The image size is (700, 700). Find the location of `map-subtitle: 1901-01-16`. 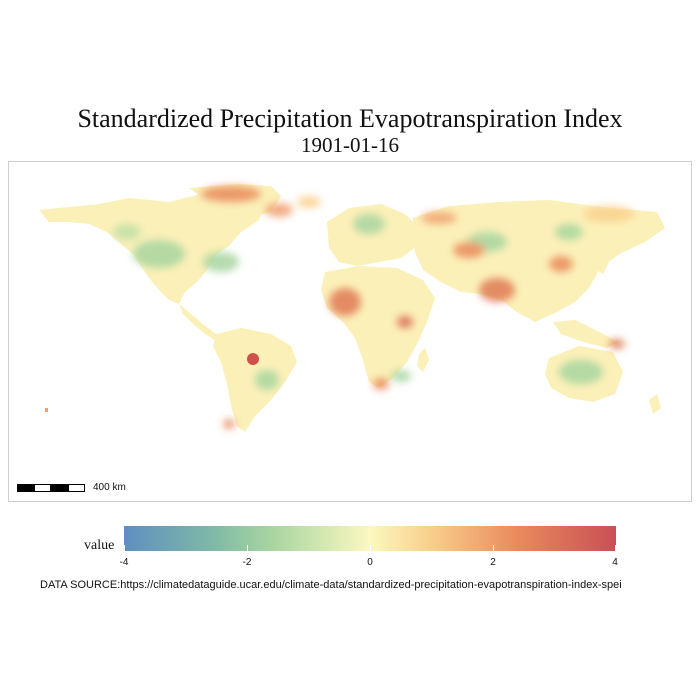

map-subtitle: 1901-01-16 is located at coordinates (350, 145).